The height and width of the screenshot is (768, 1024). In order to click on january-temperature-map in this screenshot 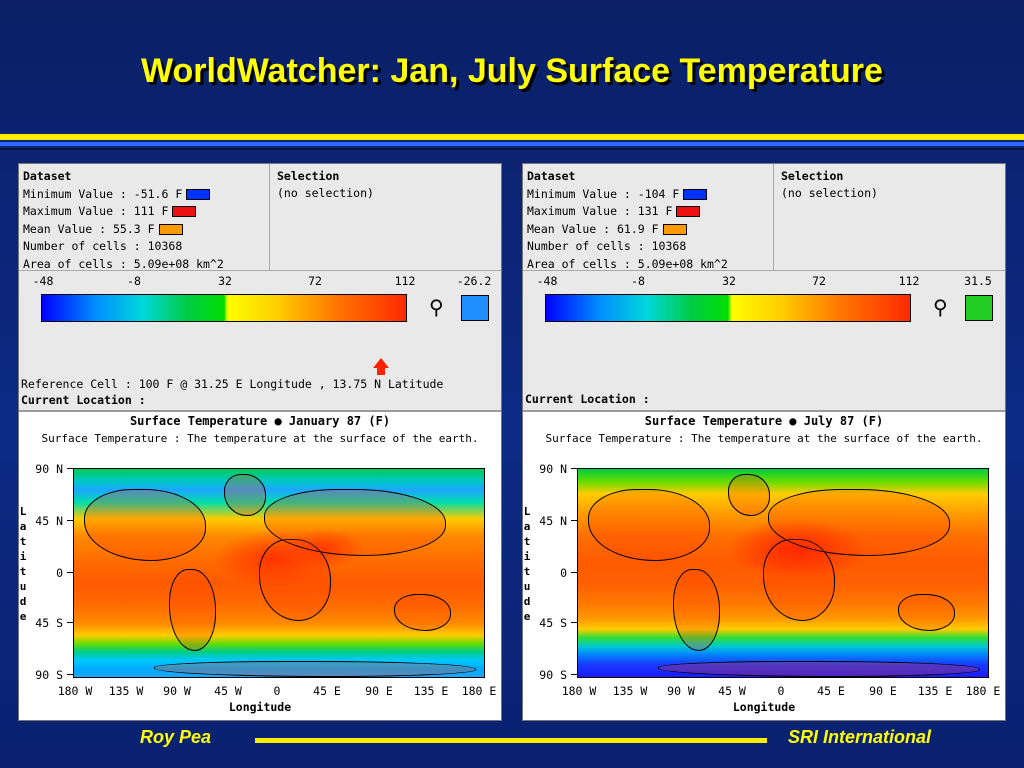, I will do `click(279, 573)`.